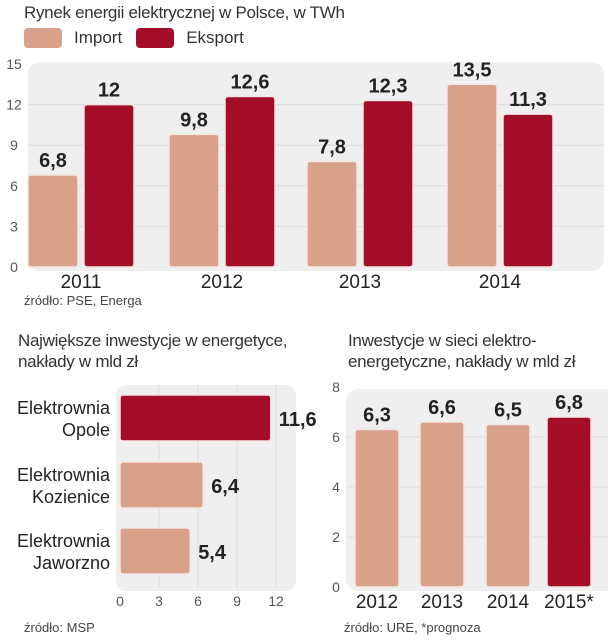 Image resolution: width=608 pixels, height=640 pixels. What do you see at coordinates (336, 587) in the screenshot?
I see `chart3-ytick-label: 0` at bounding box center [336, 587].